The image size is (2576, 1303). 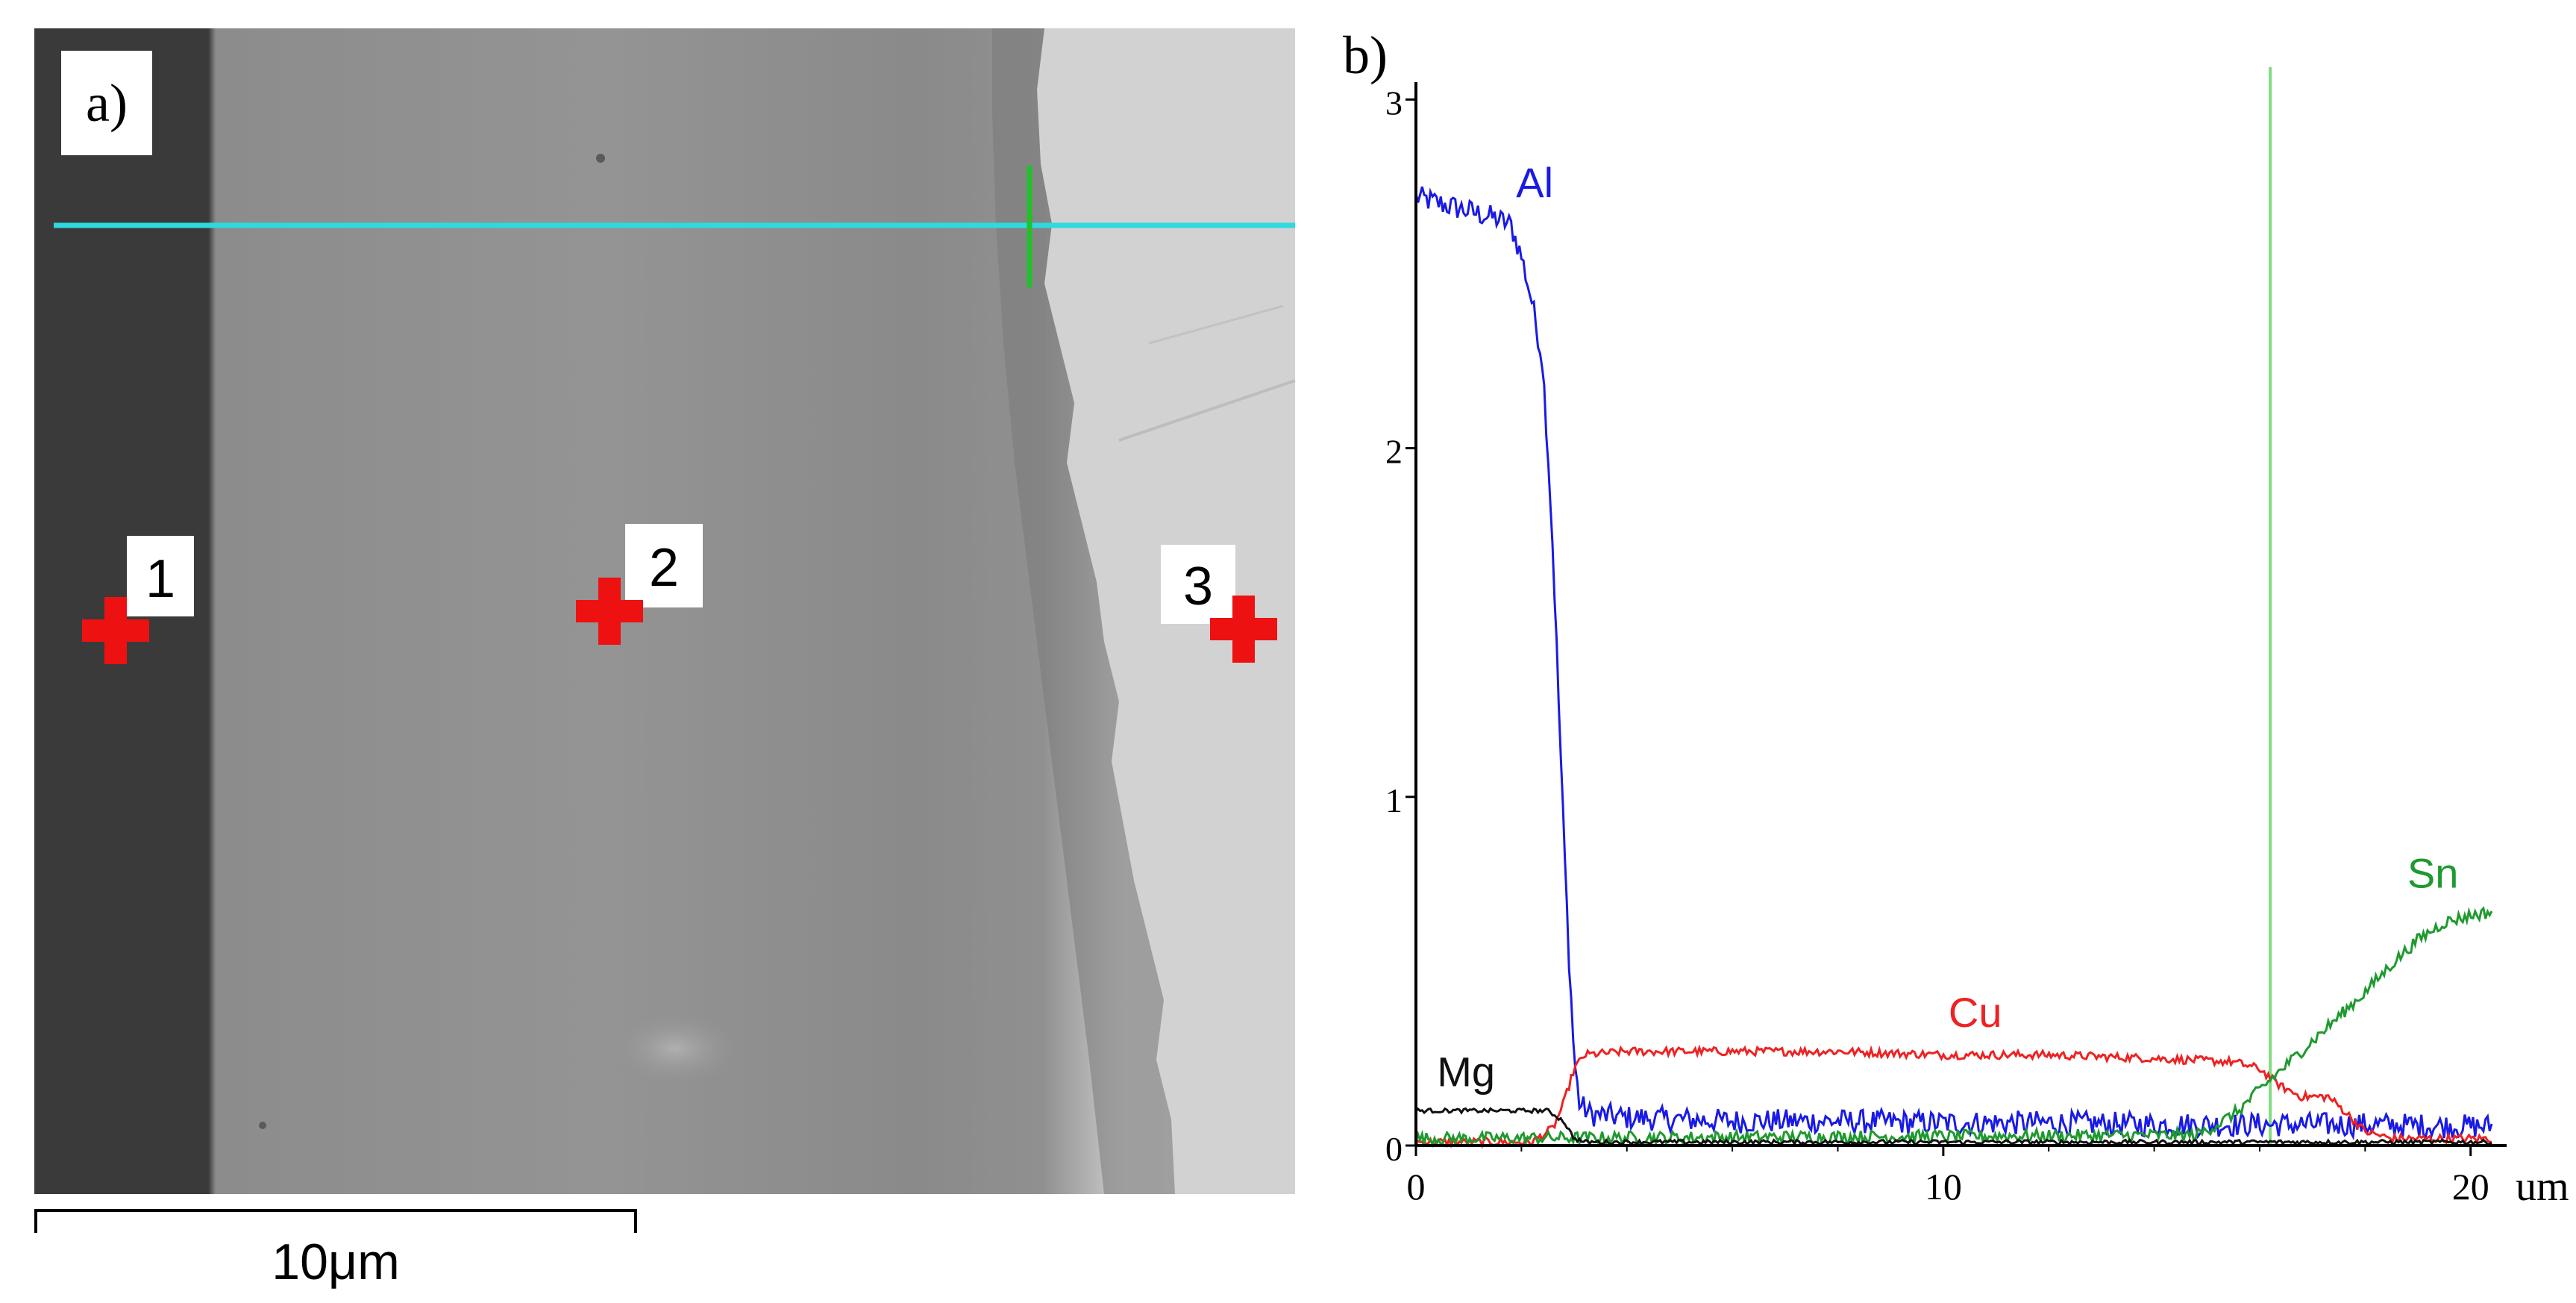 I want to click on point-label-3: 3, so click(x=1198, y=586).